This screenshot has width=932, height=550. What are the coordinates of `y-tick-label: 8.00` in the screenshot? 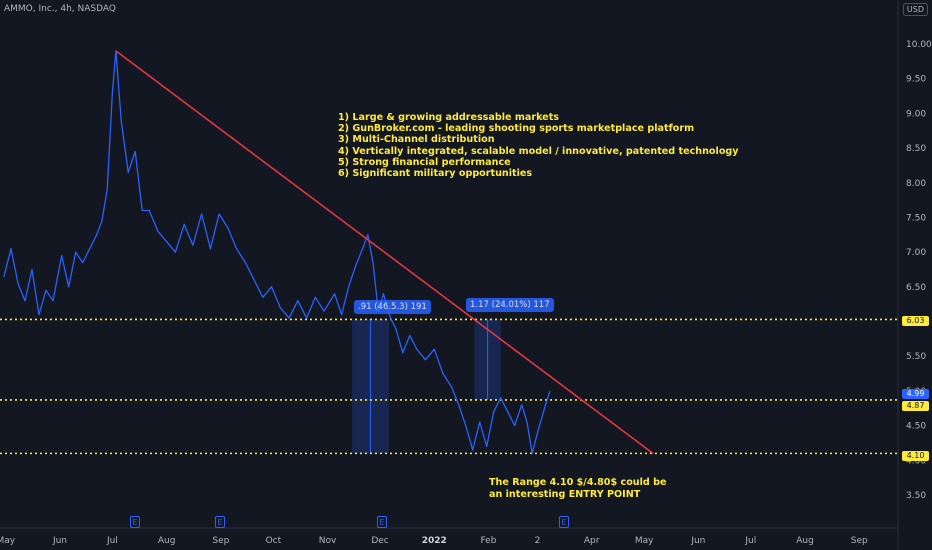 It's located at (916, 184).